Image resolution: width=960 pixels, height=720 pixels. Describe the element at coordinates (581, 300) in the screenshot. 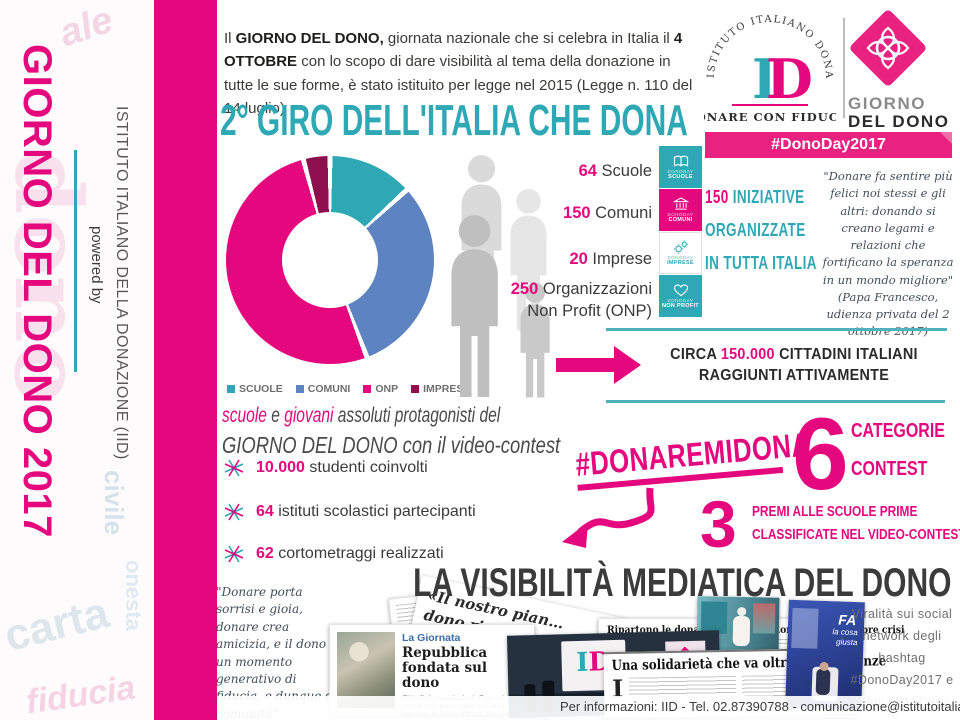

I see `stat-onp: 250 Organizzazioni Non Profit (ONP)` at that location.